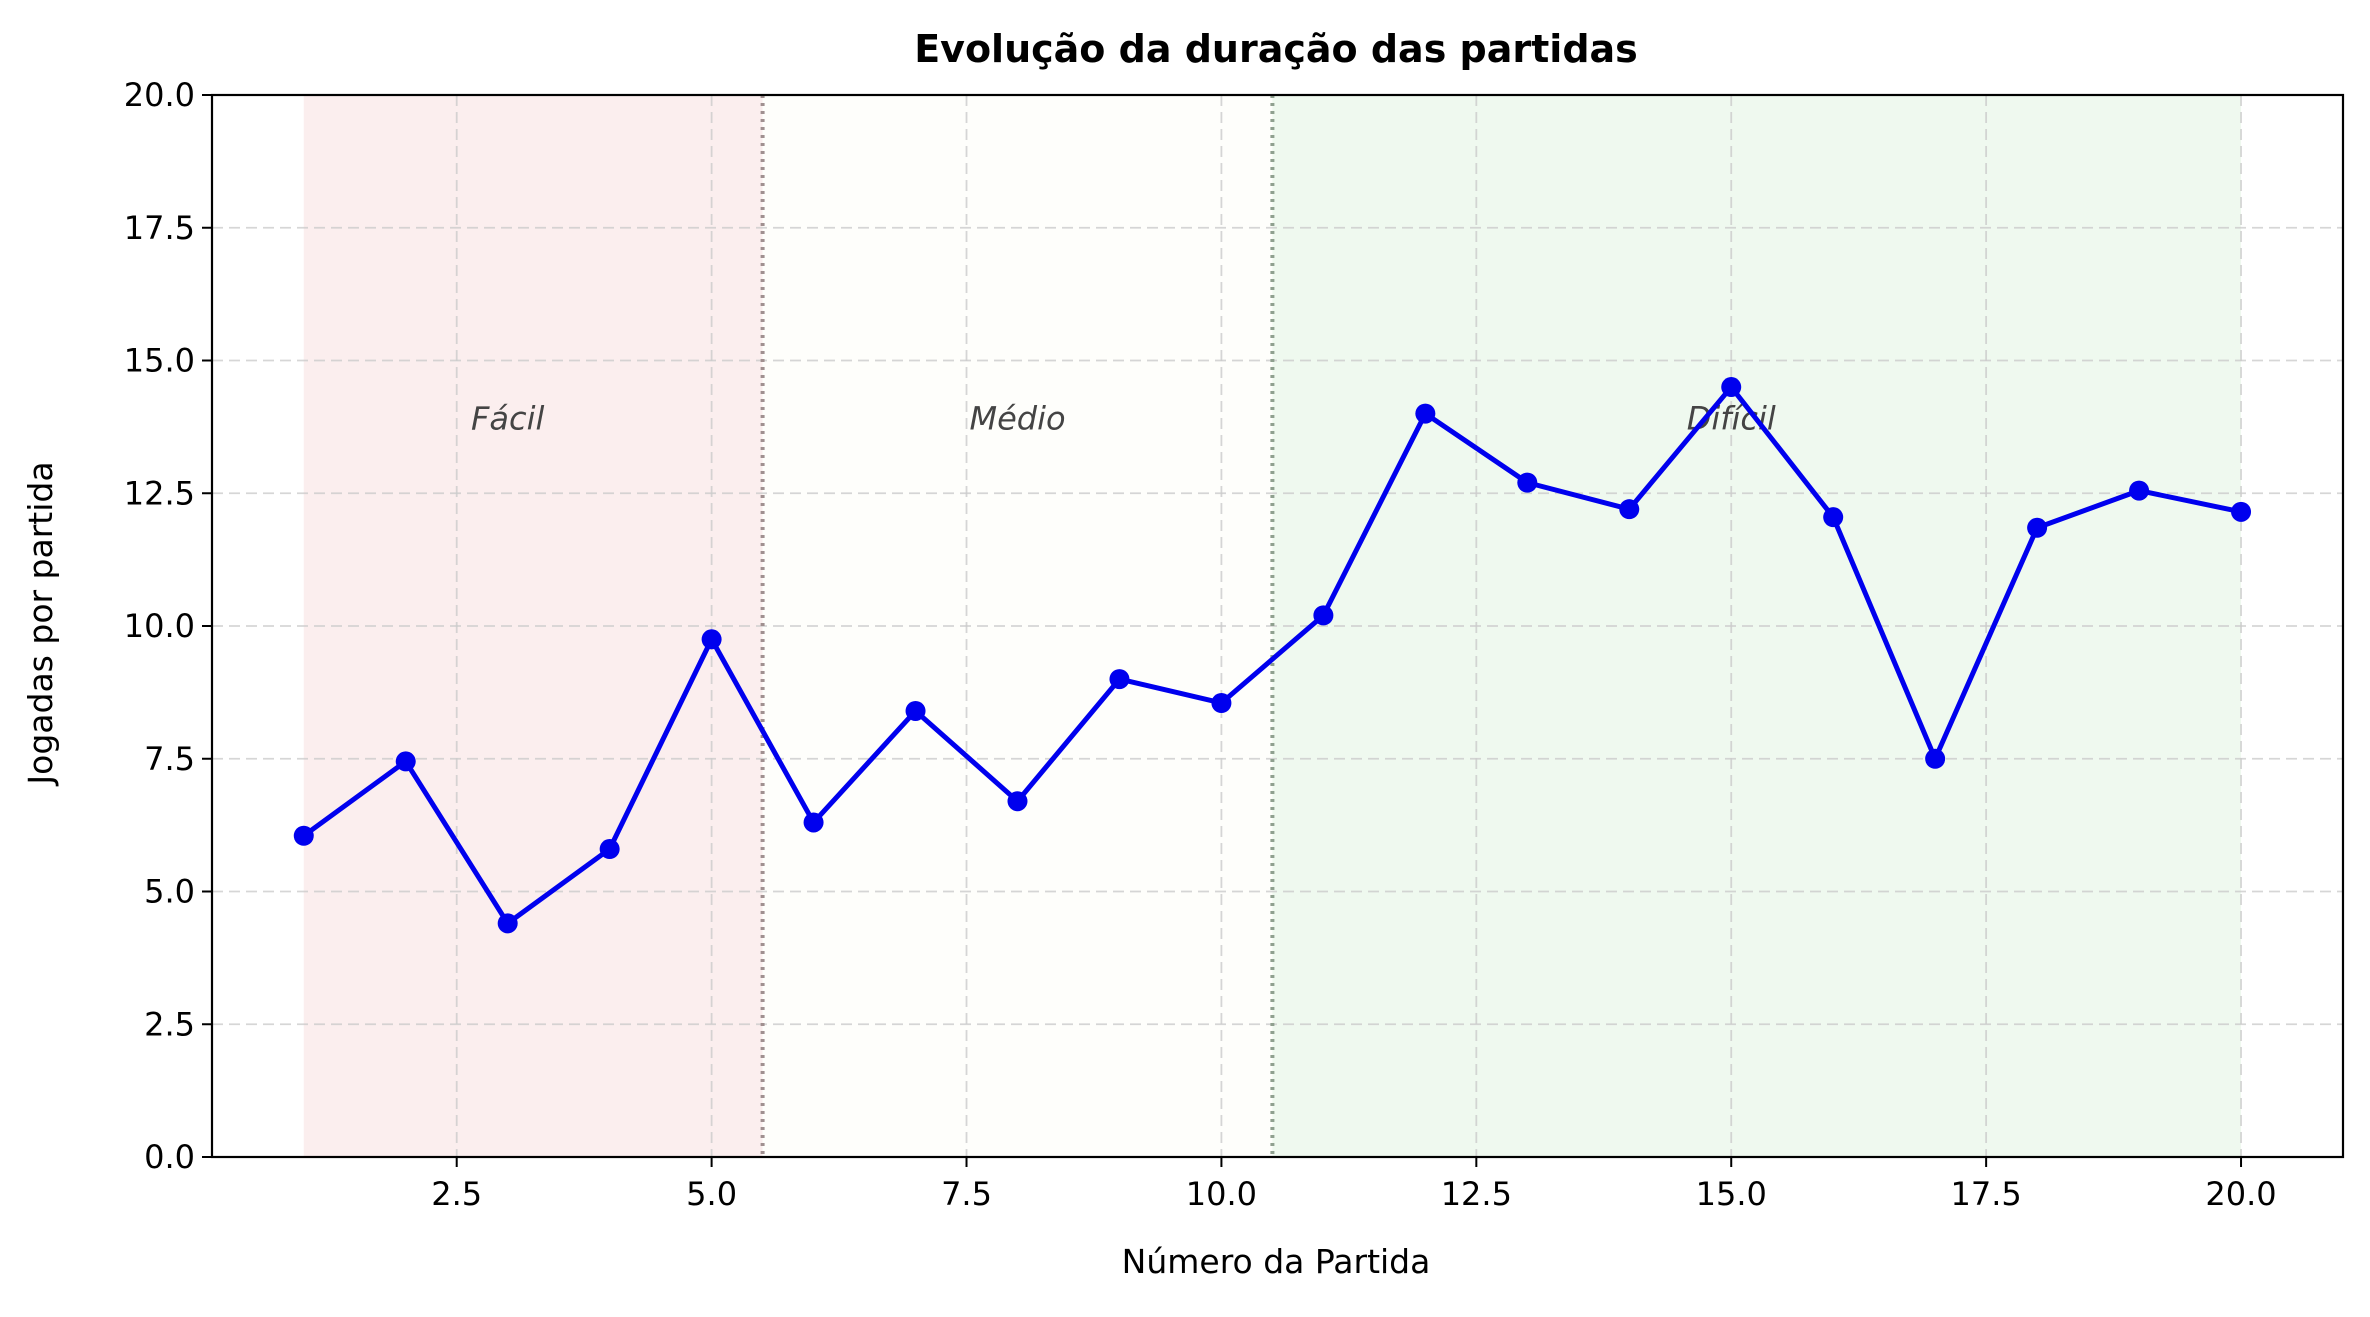  Describe the element at coordinates (169, 1157) in the screenshot. I see `y-tick-label-0: 0.0` at that location.